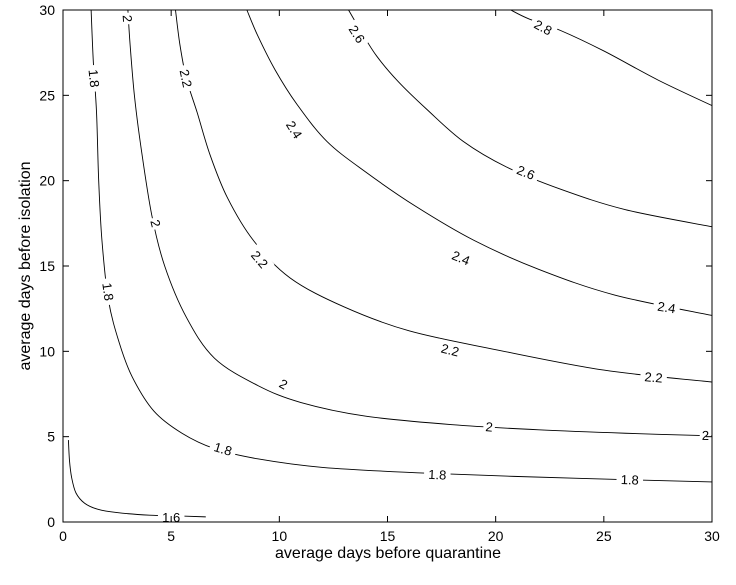 This screenshot has height=585, width=736. Describe the element at coordinates (388, 553) in the screenshot. I see `x-axis-label: average days before quarantine` at that location.